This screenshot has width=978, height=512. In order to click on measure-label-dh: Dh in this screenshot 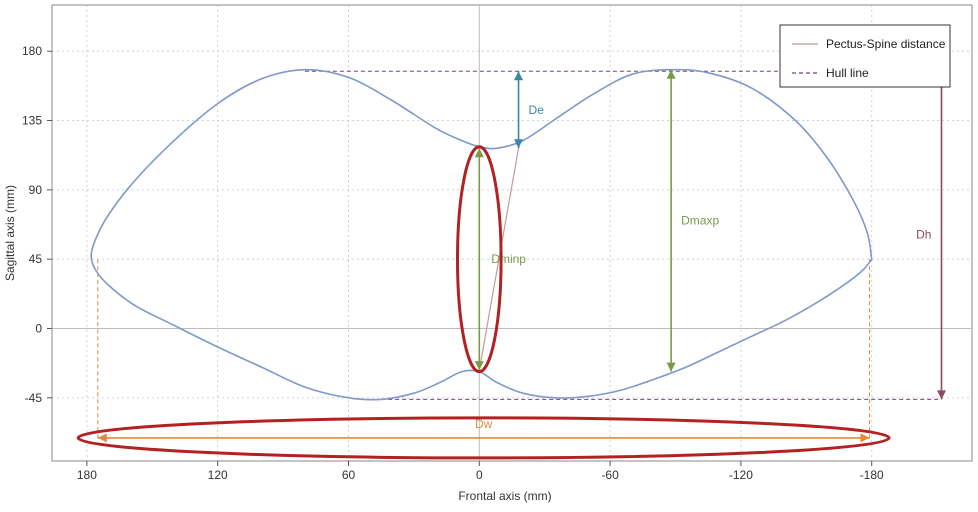, I will do `click(923, 235)`.